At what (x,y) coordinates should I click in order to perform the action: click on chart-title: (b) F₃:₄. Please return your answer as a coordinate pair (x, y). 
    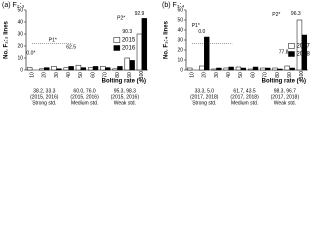
    Looking at the image, I should click on (173, 5).